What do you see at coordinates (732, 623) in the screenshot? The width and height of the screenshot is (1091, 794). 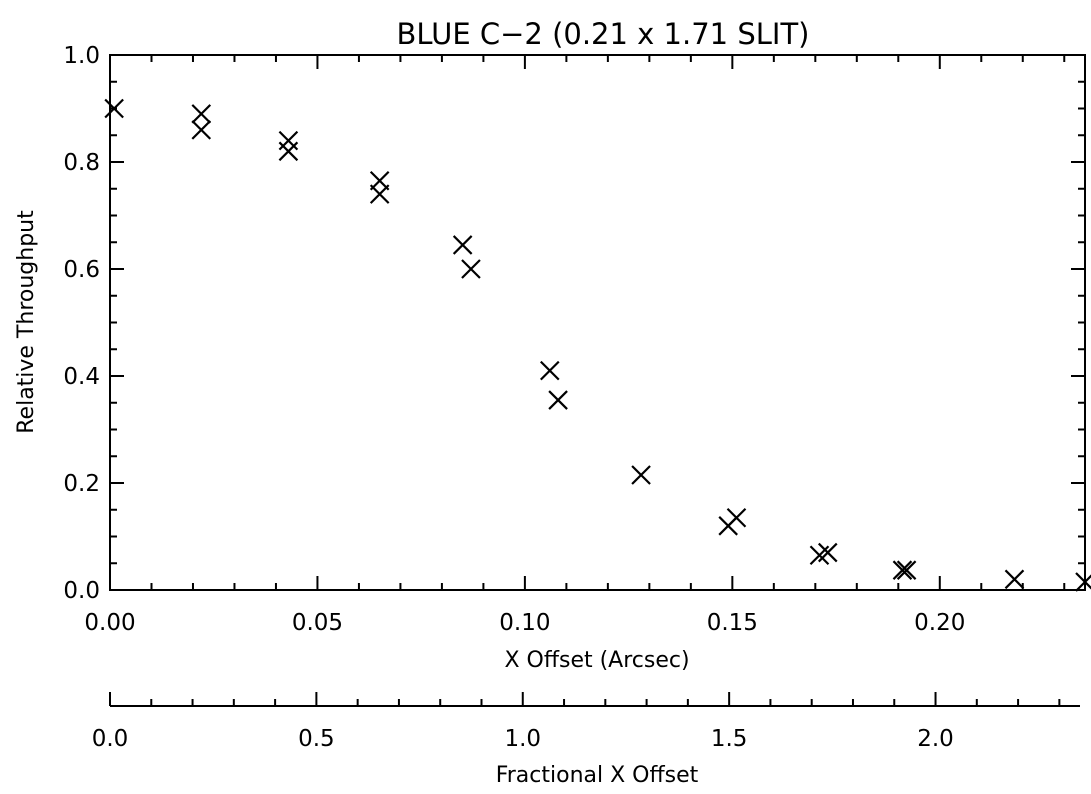 I see `x-tick-label: 0.15` at bounding box center [732, 623].